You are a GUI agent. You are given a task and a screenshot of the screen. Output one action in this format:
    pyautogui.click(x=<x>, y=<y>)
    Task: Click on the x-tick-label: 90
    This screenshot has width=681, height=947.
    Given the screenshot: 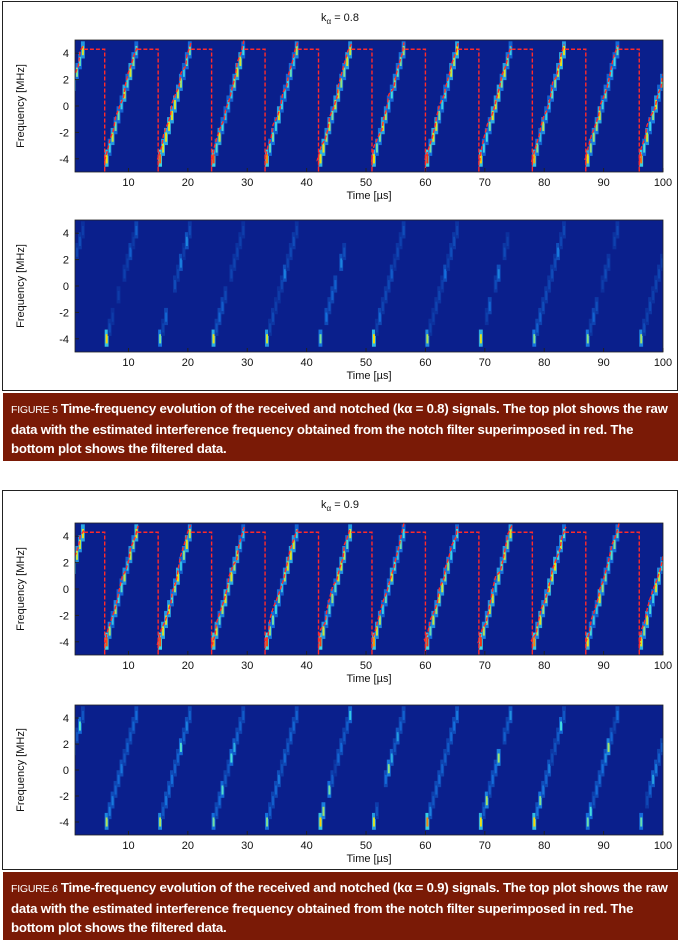 What is the action you would take?
    pyautogui.click(x=603, y=363)
    